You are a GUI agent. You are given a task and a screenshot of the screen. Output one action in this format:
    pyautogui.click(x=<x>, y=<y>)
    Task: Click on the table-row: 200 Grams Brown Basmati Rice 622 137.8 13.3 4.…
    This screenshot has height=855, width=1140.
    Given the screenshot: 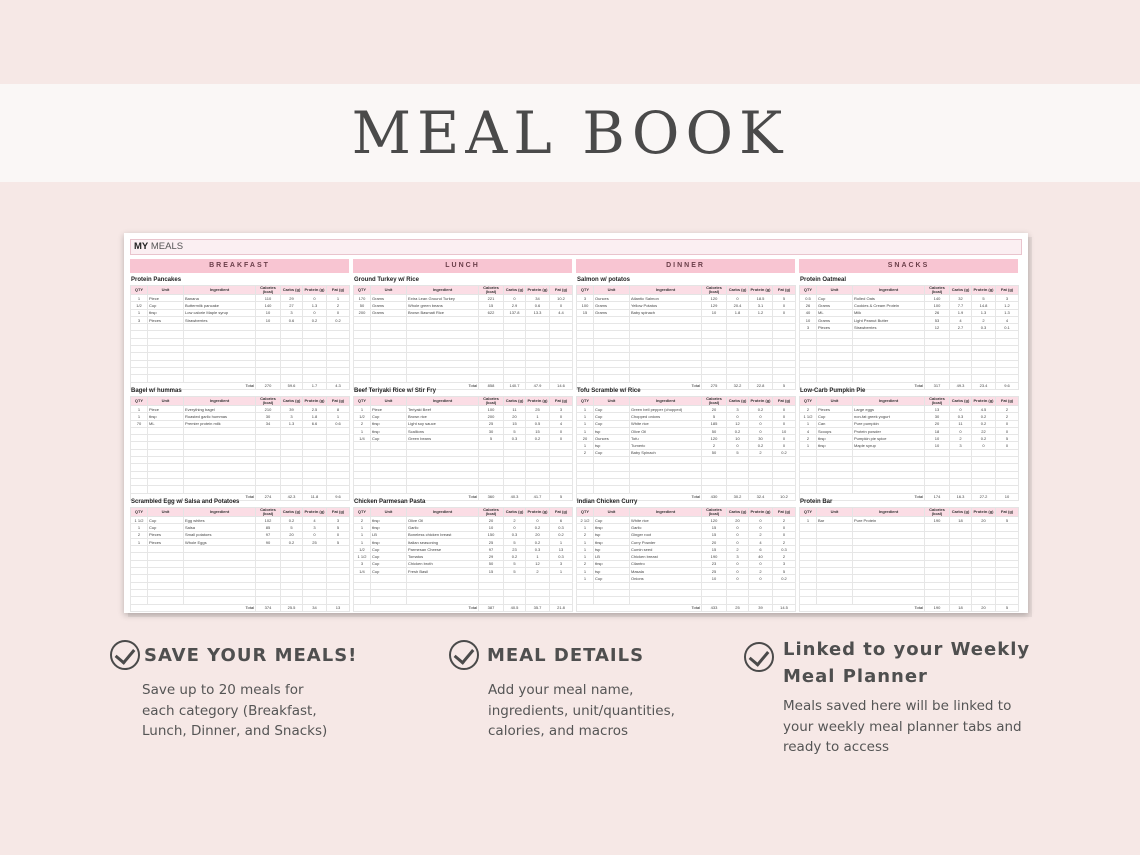 What is the action you would take?
    pyautogui.click(x=463, y=312)
    